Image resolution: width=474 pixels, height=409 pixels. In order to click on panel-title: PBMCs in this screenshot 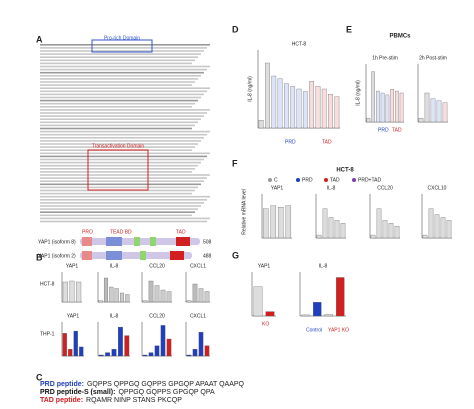, I will do `click(400, 37)`.